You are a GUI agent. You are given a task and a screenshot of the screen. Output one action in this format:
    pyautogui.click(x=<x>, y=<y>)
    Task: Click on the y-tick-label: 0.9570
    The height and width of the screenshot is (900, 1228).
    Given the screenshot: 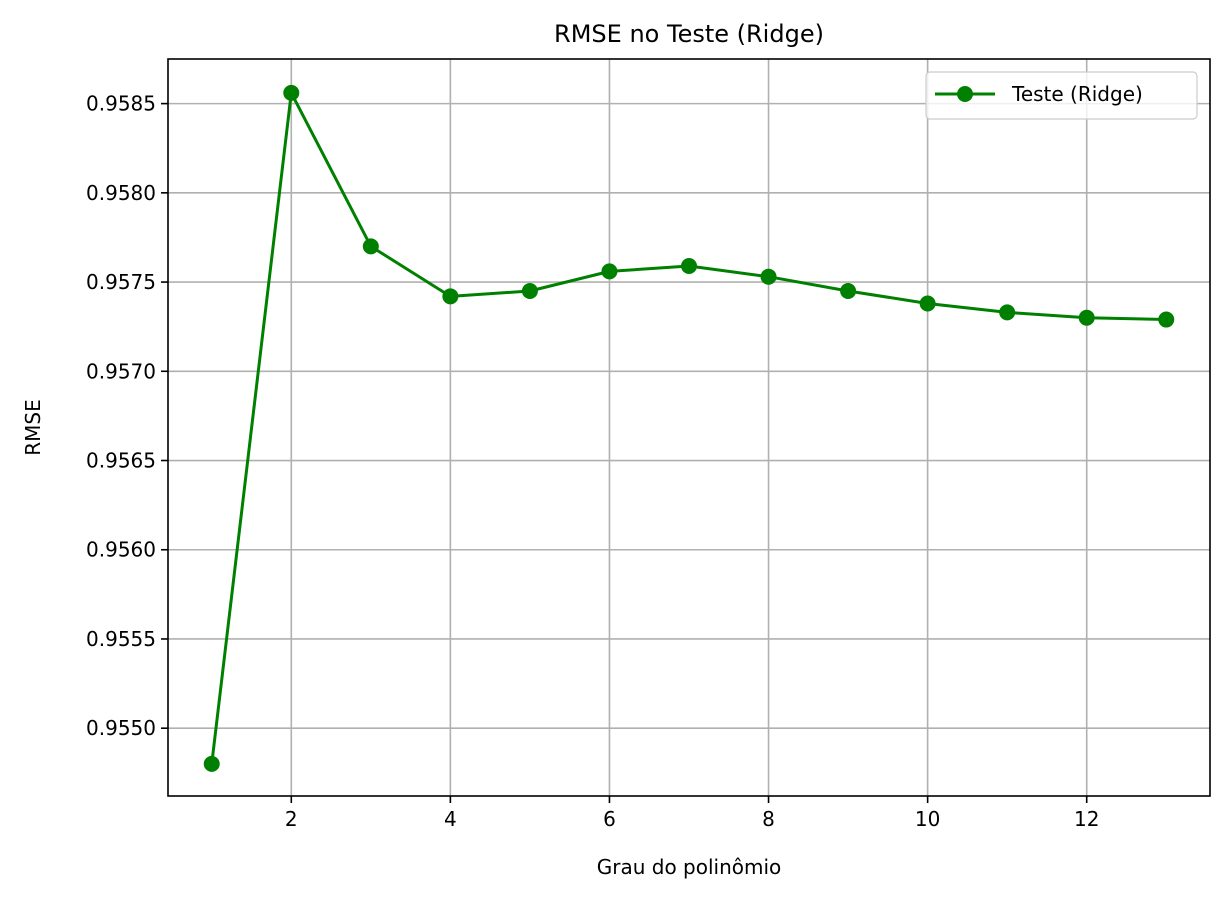 What is the action you would take?
    pyautogui.click(x=121, y=371)
    